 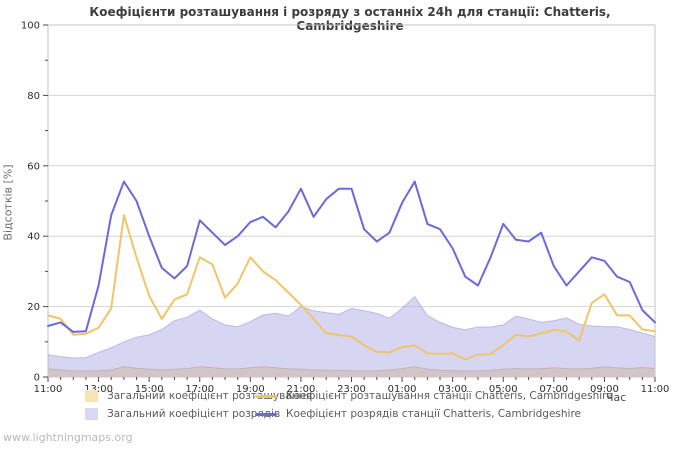 I want to click on y-tick-label: 80, so click(x=33, y=96).